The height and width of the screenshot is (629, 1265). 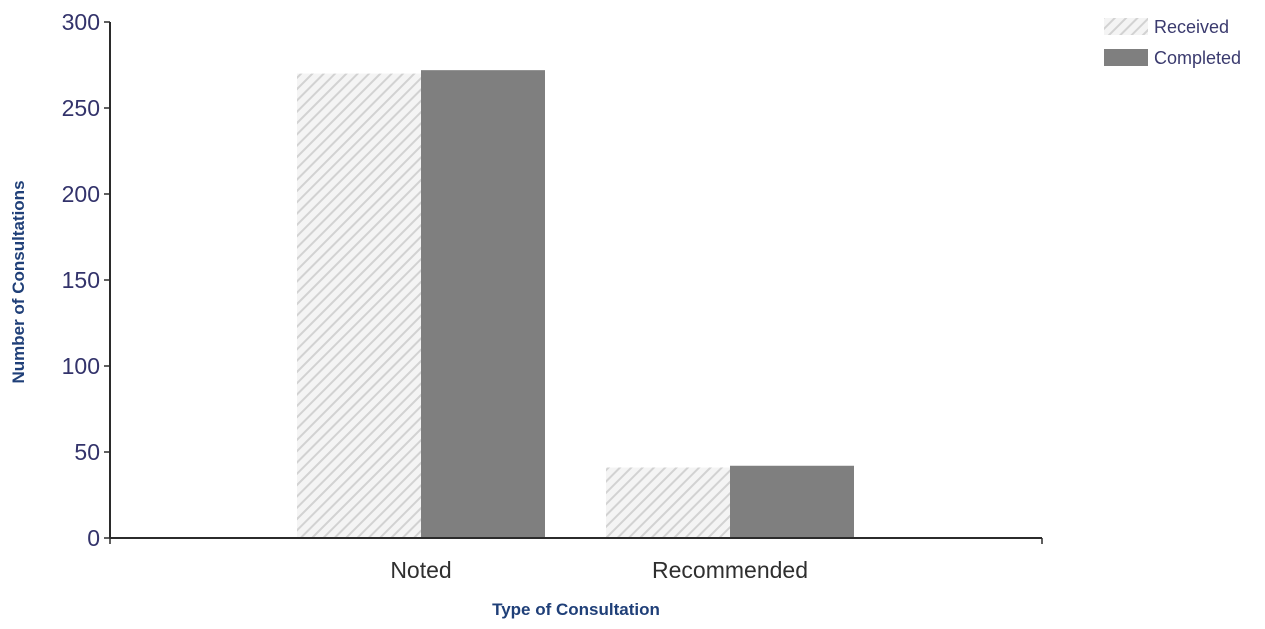 What do you see at coordinates (359, 305) in the screenshot?
I see `bar-received-noted` at bounding box center [359, 305].